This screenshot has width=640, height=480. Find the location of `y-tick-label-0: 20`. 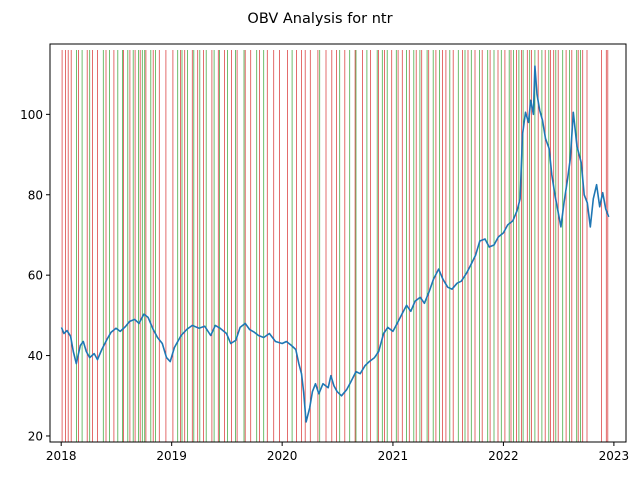

y-tick-label-0: 20 is located at coordinates (35, 436).